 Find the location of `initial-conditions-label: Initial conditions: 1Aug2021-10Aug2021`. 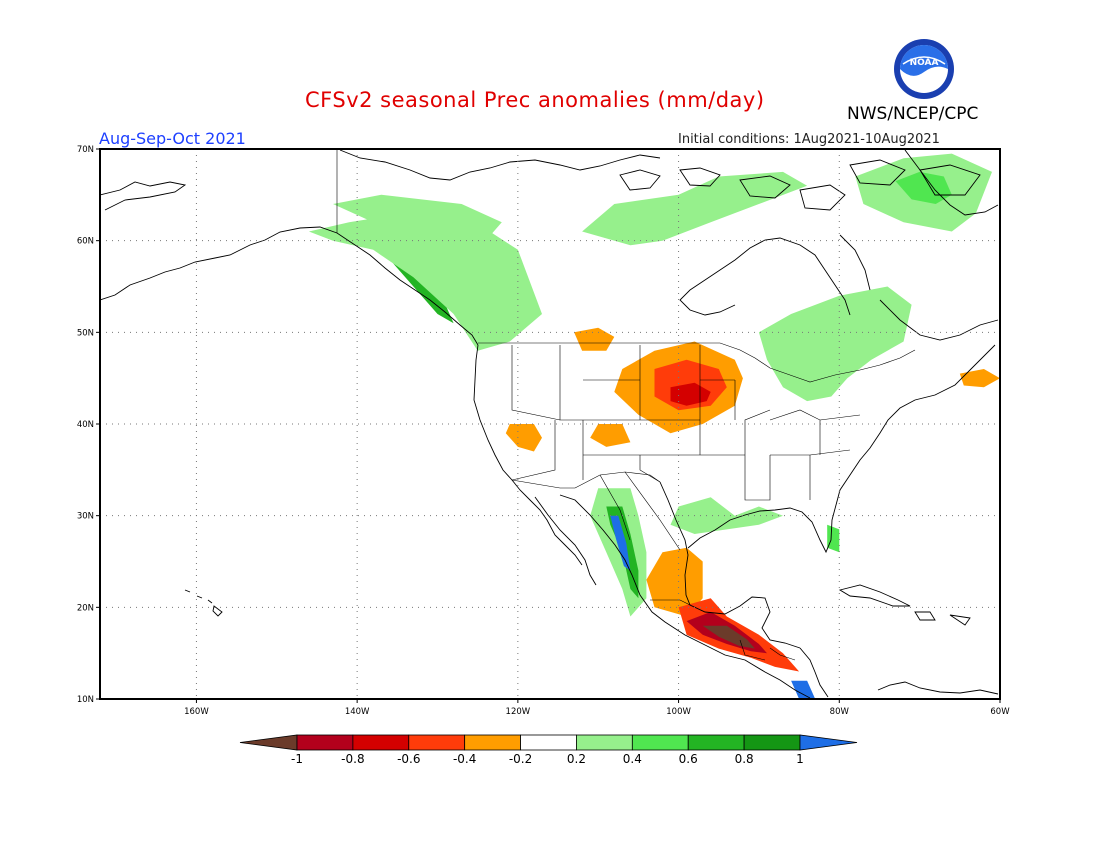

initial-conditions-label: Initial conditions: 1Aug2021-10Aug2021 is located at coordinates (809, 139).